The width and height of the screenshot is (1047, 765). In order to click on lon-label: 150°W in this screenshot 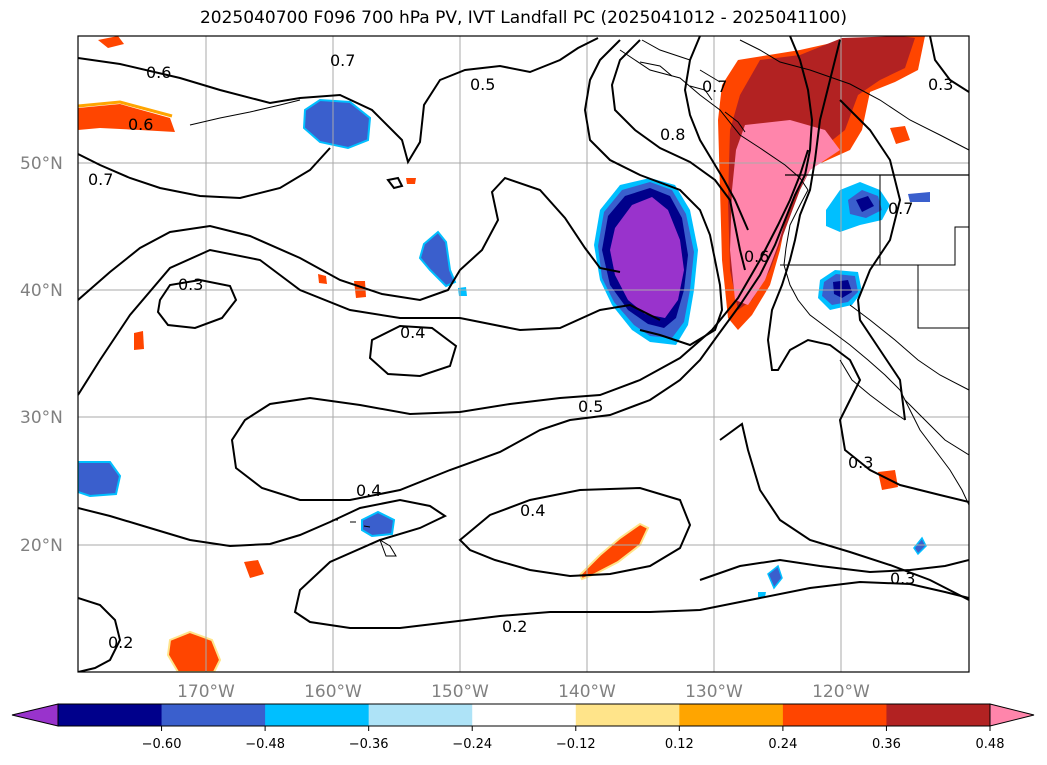, I will do `click(460, 692)`.